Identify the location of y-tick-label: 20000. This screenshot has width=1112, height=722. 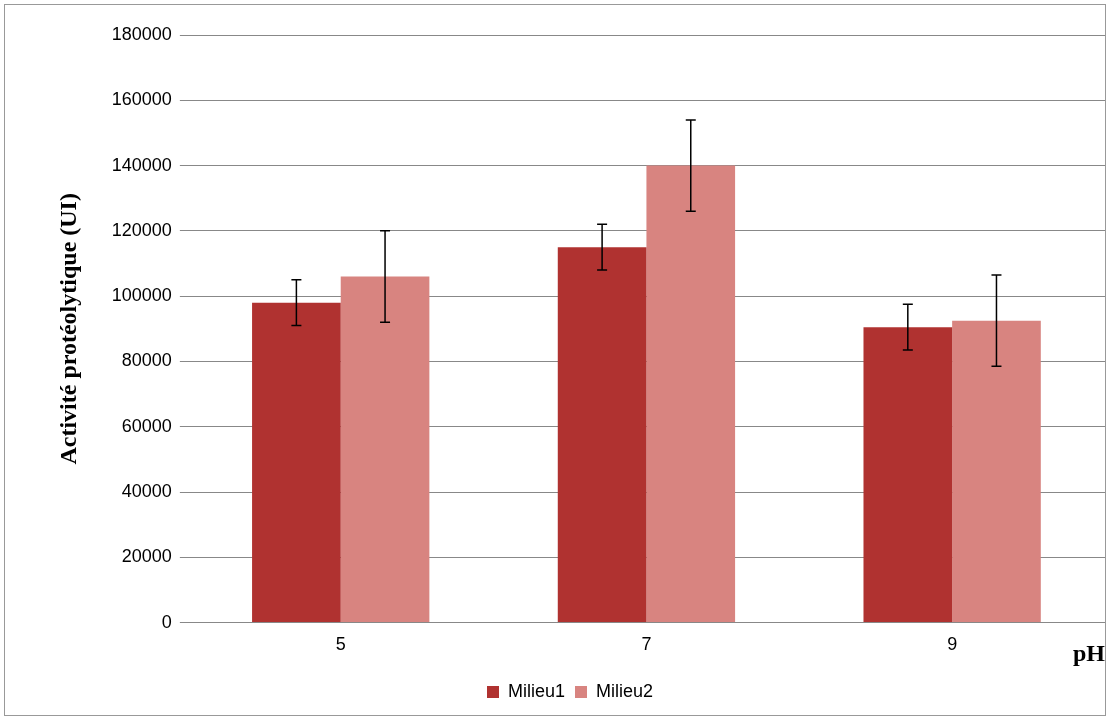
(146, 556).